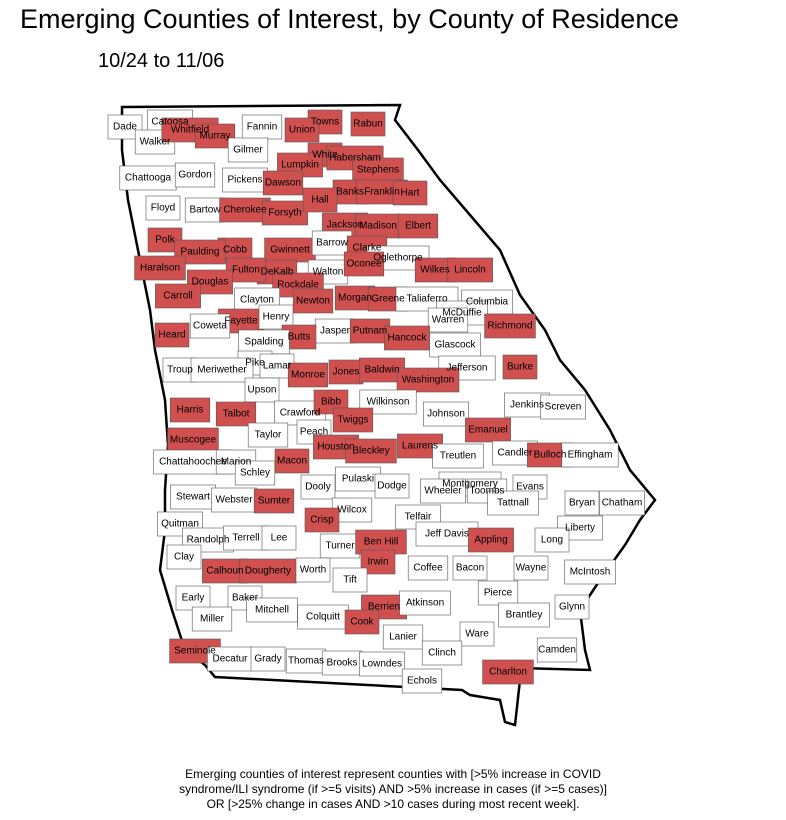 The width and height of the screenshot is (786, 820). Describe the element at coordinates (420, 446) in the screenshot. I see `county-label: Laurens` at that location.